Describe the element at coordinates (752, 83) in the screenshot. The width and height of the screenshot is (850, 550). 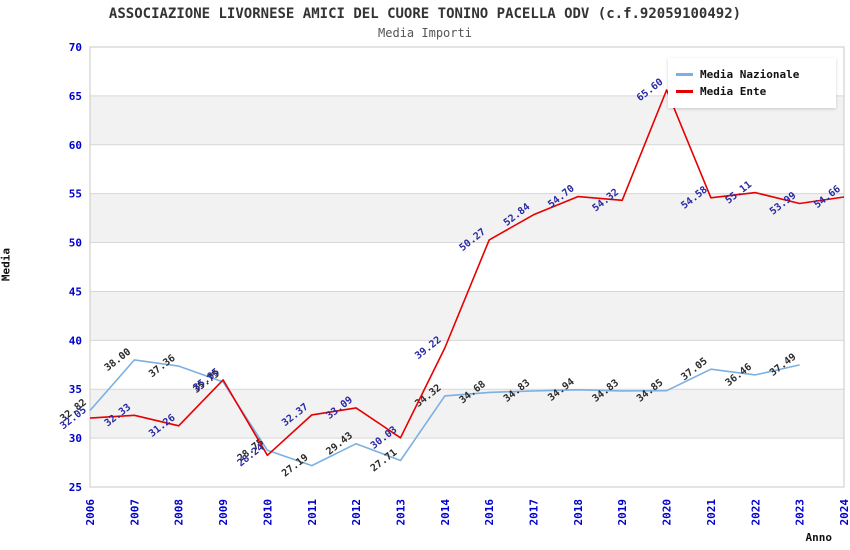
I see `chart-legend: Media Nazionale Media Ente` at that location.